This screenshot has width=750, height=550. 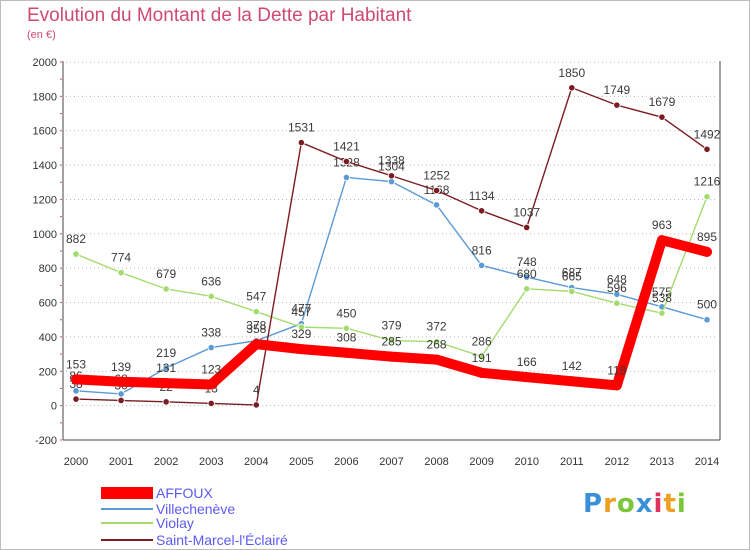 I want to click on y-tick-label: 1200, so click(x=45, y=200).